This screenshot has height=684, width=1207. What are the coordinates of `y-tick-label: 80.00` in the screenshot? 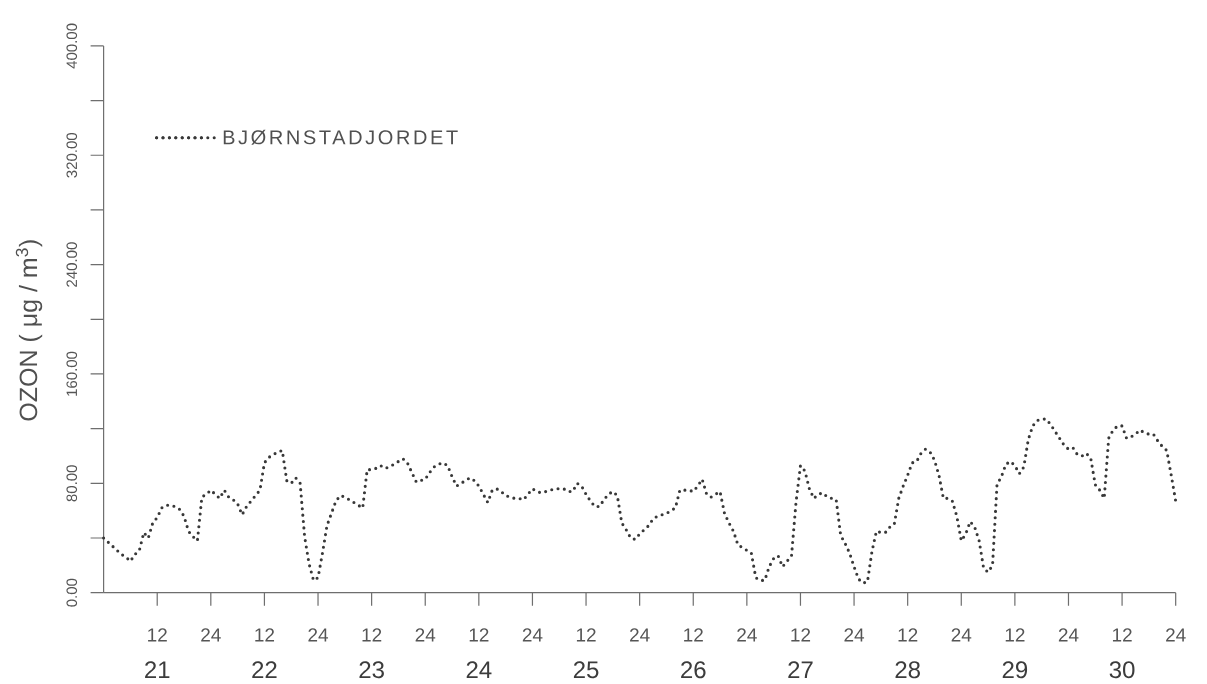 It's located at (72, 483).